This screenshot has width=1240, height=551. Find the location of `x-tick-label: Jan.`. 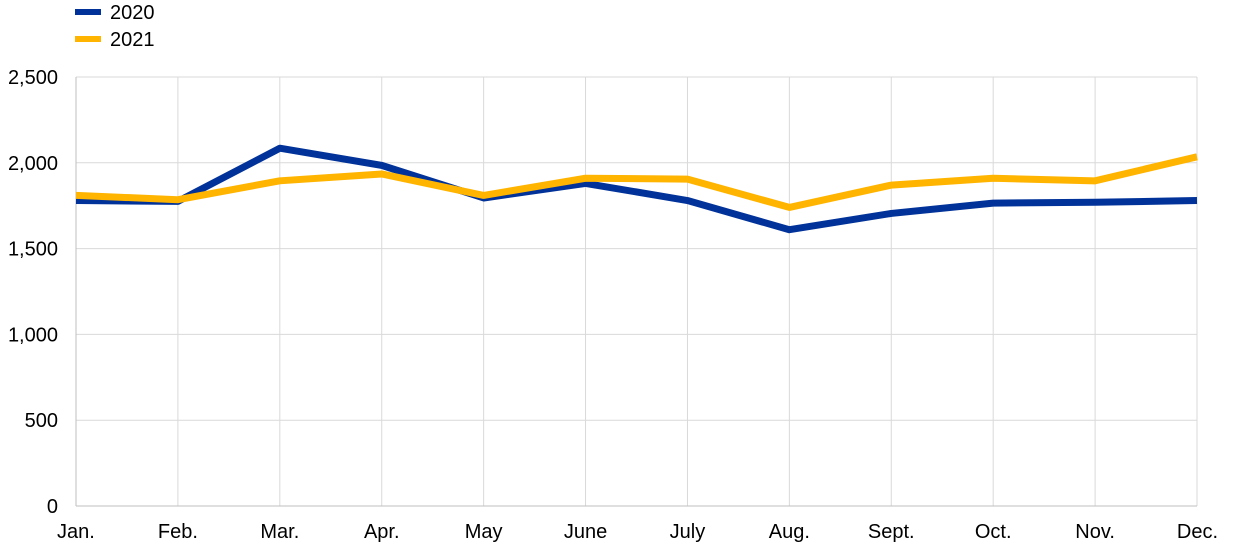

x-tick-label: Jan. is located at coordinates (76, 532).